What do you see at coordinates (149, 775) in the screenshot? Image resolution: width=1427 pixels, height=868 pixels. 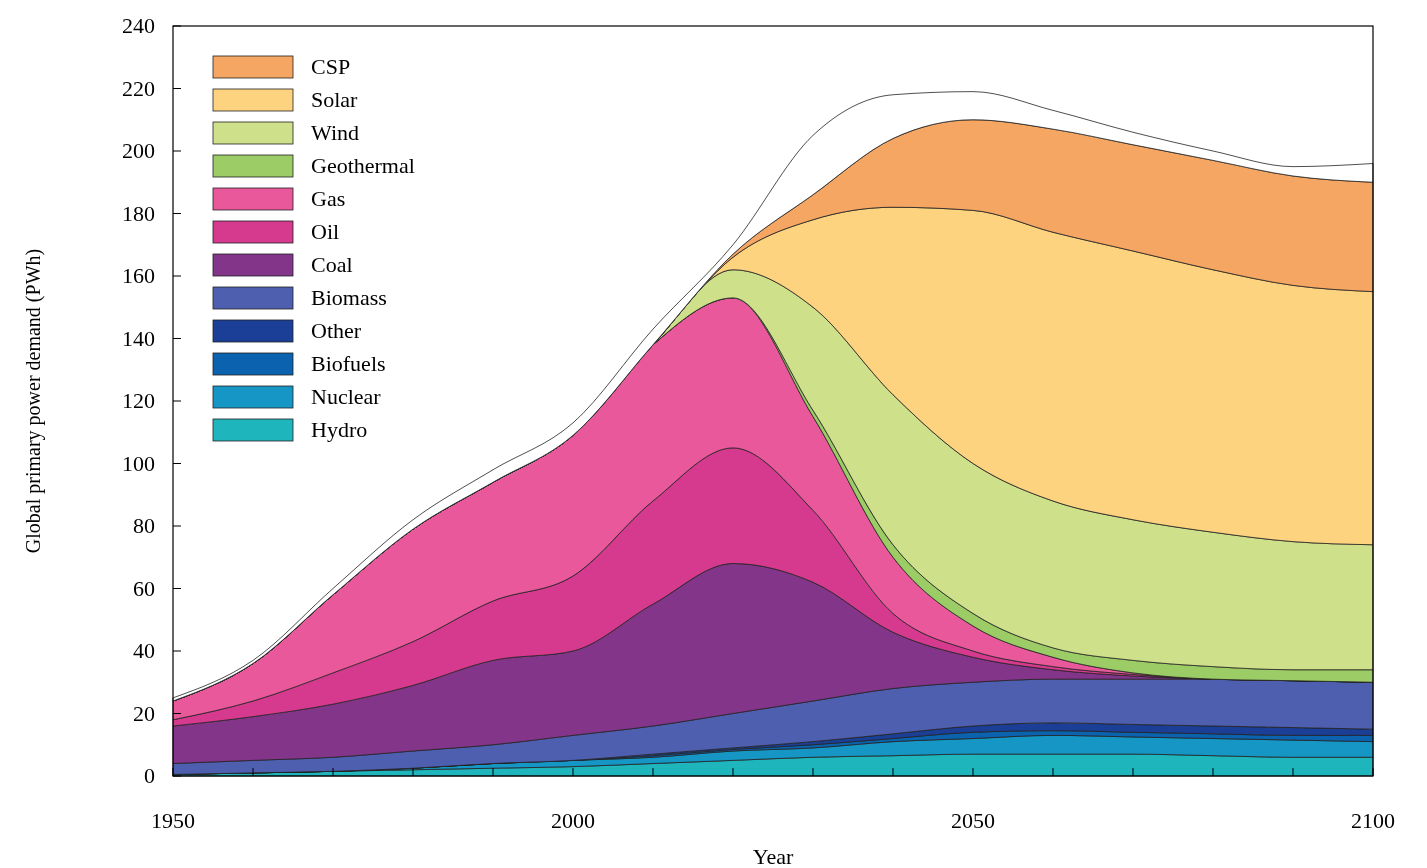 I see `y-tick-label: 0` at bounding box center [149, 775].